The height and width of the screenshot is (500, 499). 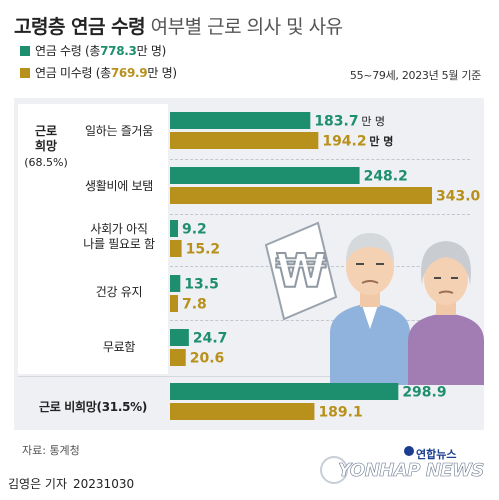 What do you see at coordinates (51, 450) in the screenshot?
I see `source-note: 자료: 통계청` at bounding box center [51, 450].